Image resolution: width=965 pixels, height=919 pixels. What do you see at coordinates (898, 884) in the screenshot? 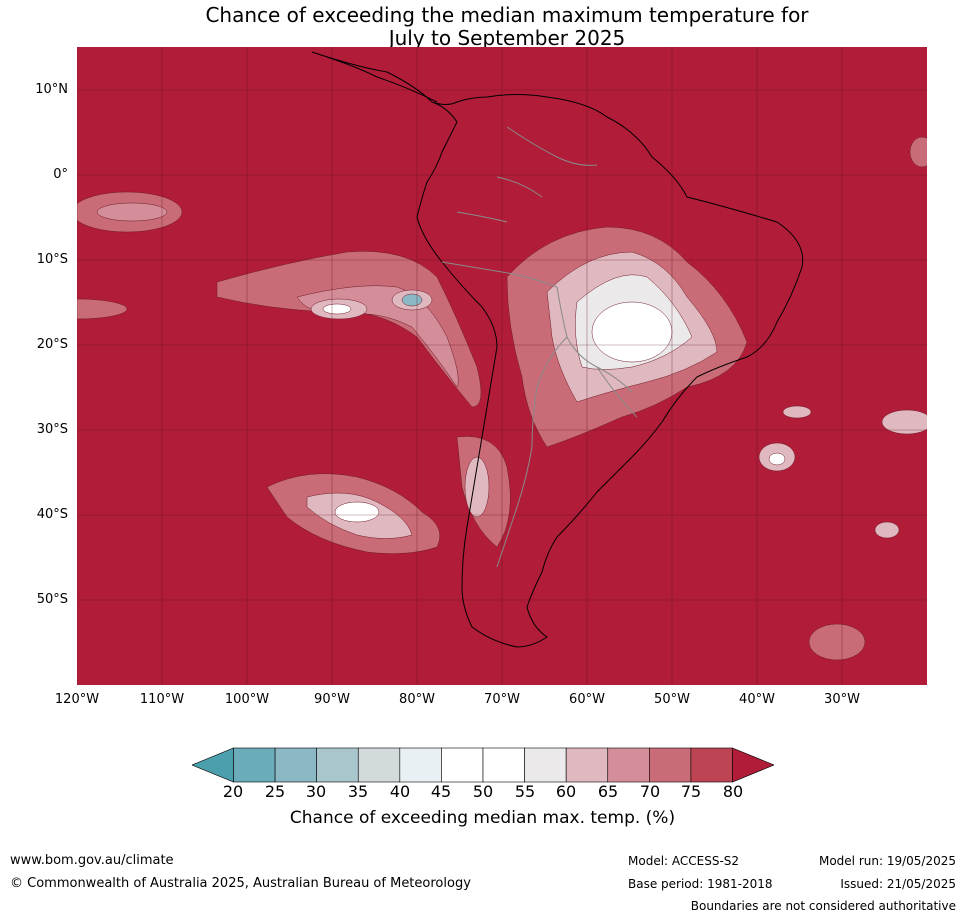
I see `issued-text: Issued: 21/05/2025` at bounding box center [898, 884].